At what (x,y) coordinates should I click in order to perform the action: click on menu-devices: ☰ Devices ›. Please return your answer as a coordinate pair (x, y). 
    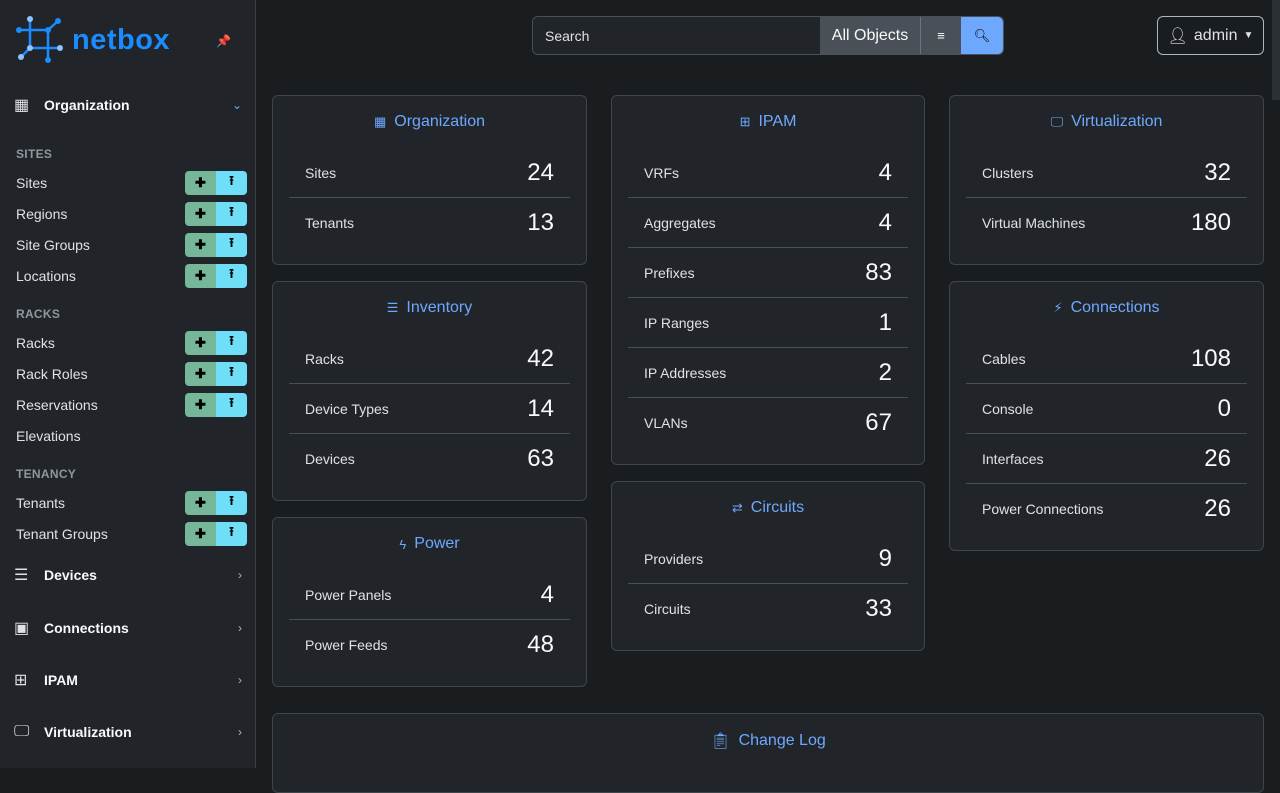
    Looking at the image, I should click on (128, 575).